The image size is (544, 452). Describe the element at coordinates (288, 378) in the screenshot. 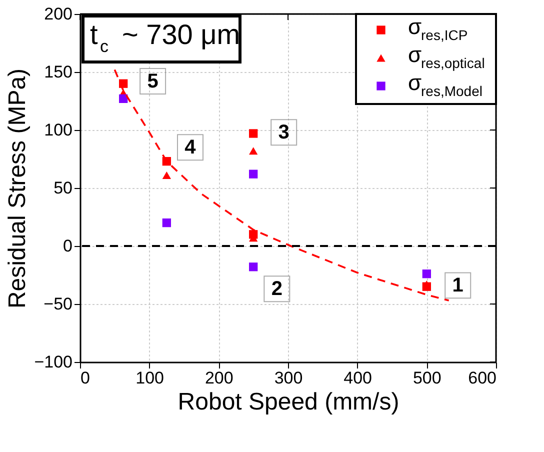

I see `x-tick-label: 300` at that location.